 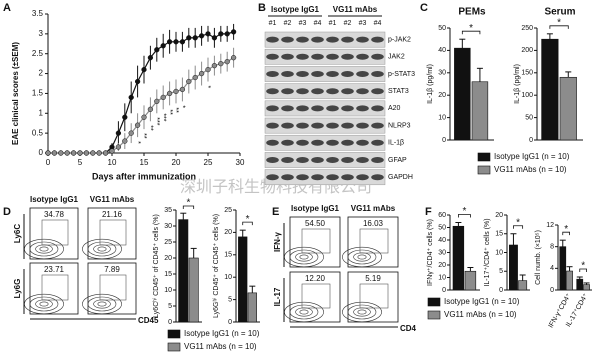 What do you see at coordinates (527, 73) in the screenshot?
I see `y-tick-label: 150` at bounding box center [527, 73].